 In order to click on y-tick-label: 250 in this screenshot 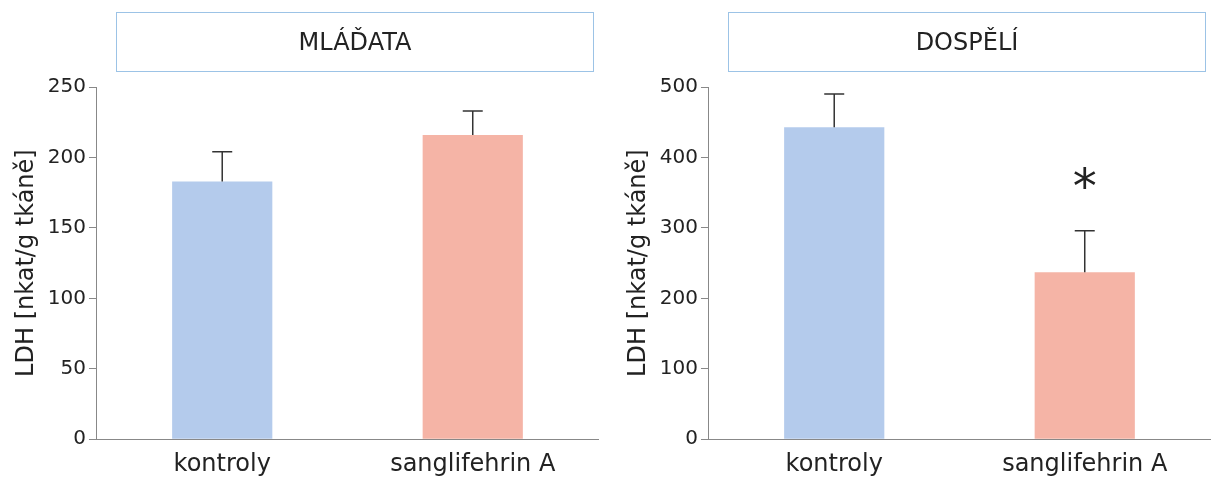, I will do `click(66, 85)`.